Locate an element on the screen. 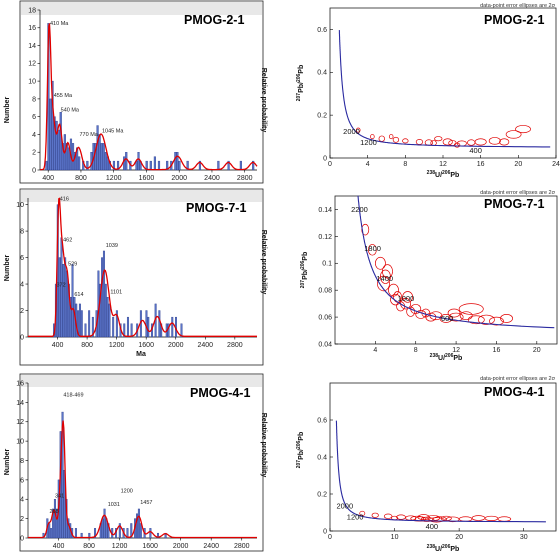 The width and height of the screenshot is (560, 555). peak-age-label: 1045 Ma is located at coordinates (113, 132).